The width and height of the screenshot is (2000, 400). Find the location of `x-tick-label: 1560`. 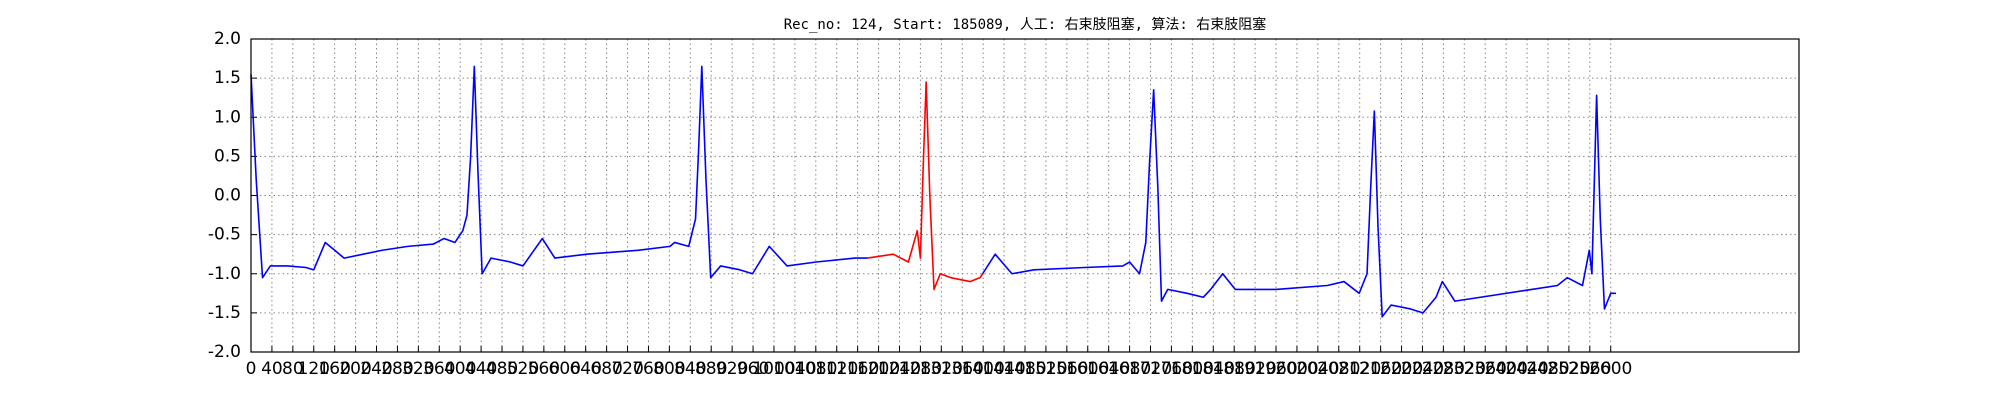

x-tick-label: 1560 is located at coordinates (1066, 369).